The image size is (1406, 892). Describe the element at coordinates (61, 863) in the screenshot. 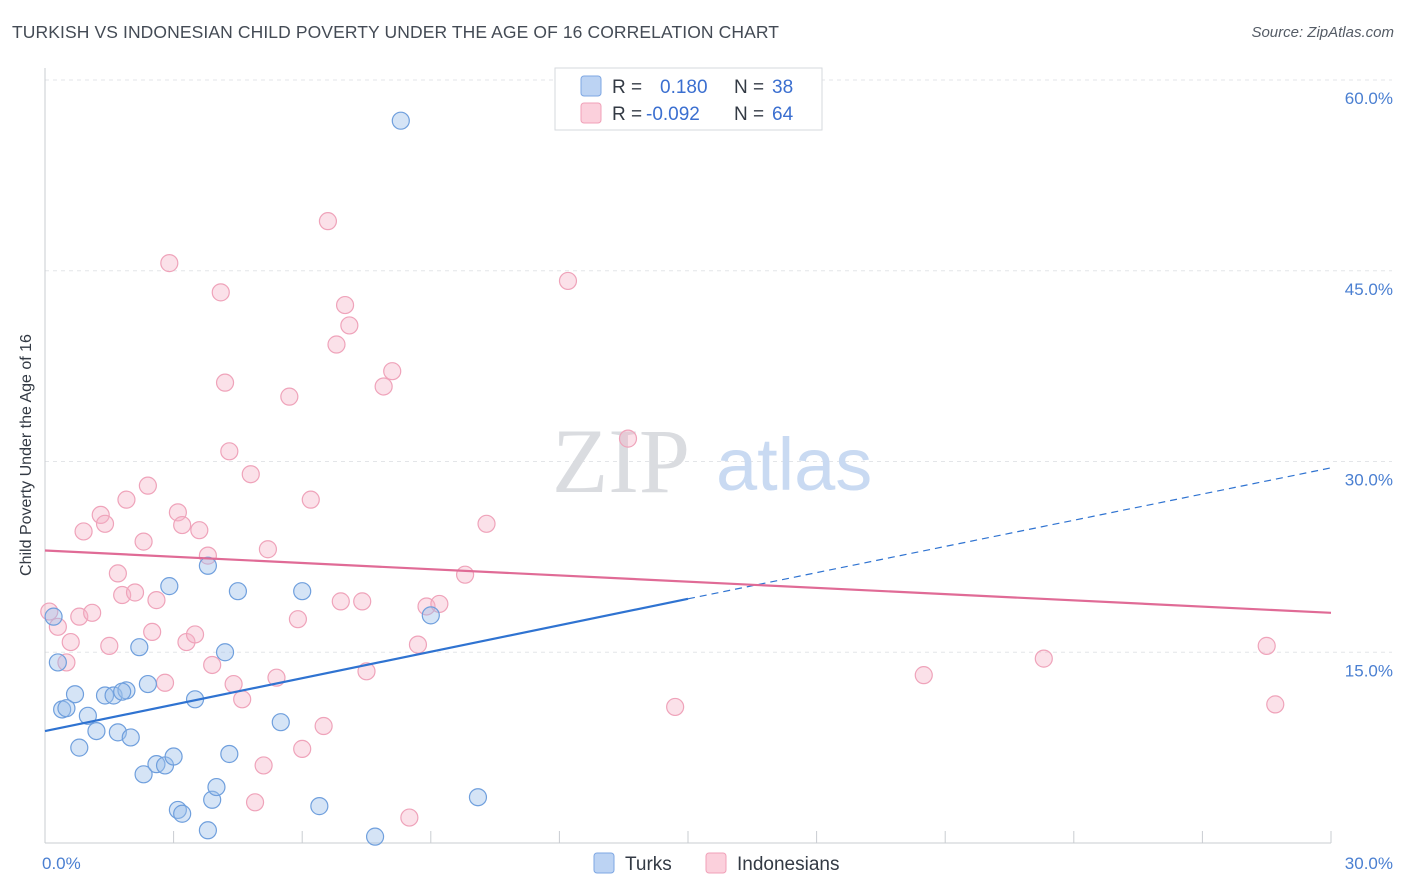

I see `x-tick-label-0: 0.0%` at that location.